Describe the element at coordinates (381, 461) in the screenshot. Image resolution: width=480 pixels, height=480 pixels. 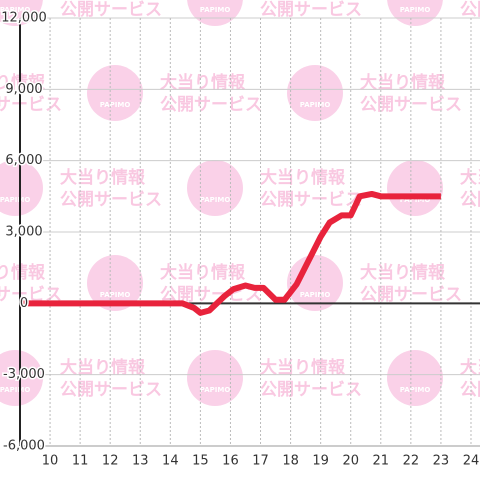
I see `x-tick-label: 21` at that location.